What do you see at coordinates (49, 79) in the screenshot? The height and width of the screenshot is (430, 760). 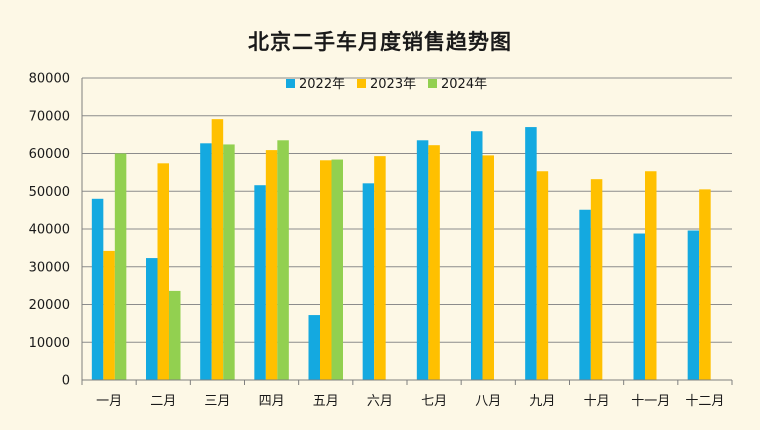 I see `y-tick-label: 80000` at bounding box center [49, 79].